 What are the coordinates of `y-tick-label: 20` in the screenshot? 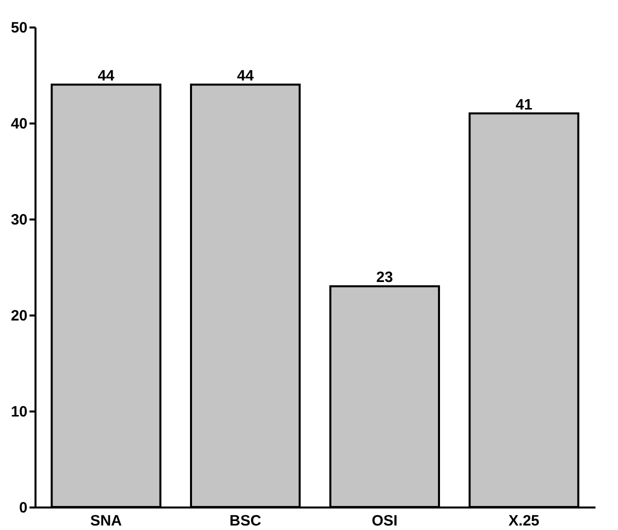 It's located at (19, 316).